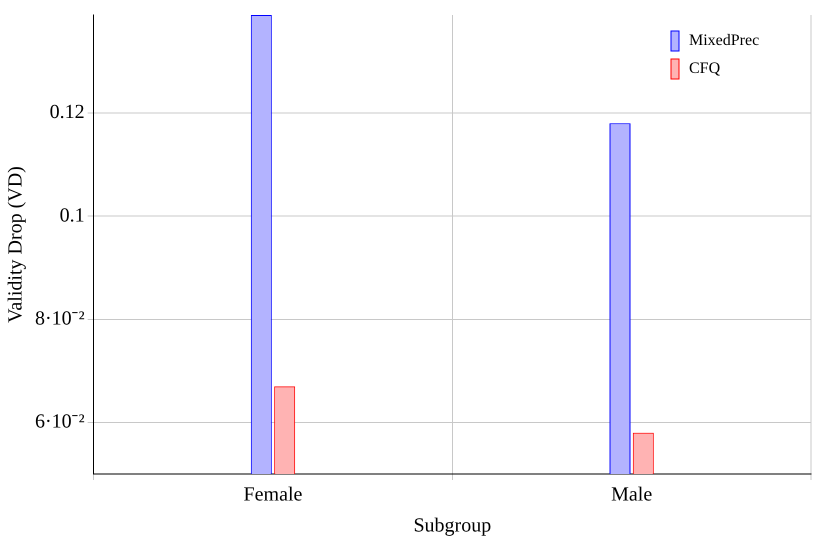 The width and height of the screenshot is (813, 542). Describe the element at coordinates (631, 494) in the screenshot. I see `x-tick-label: Male` at that location.